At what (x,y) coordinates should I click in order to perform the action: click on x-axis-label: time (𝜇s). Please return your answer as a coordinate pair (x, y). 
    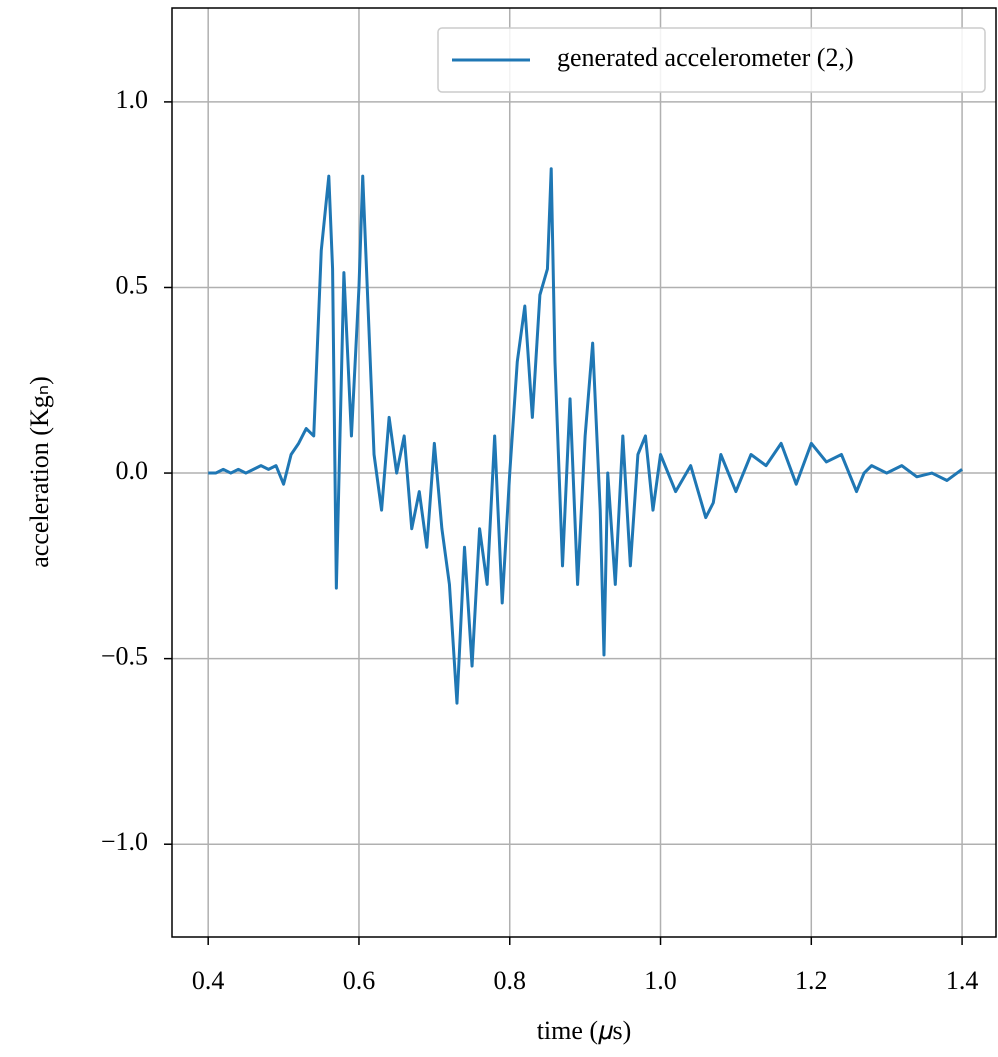
    Looking at the image, I should click on (584, 1030).